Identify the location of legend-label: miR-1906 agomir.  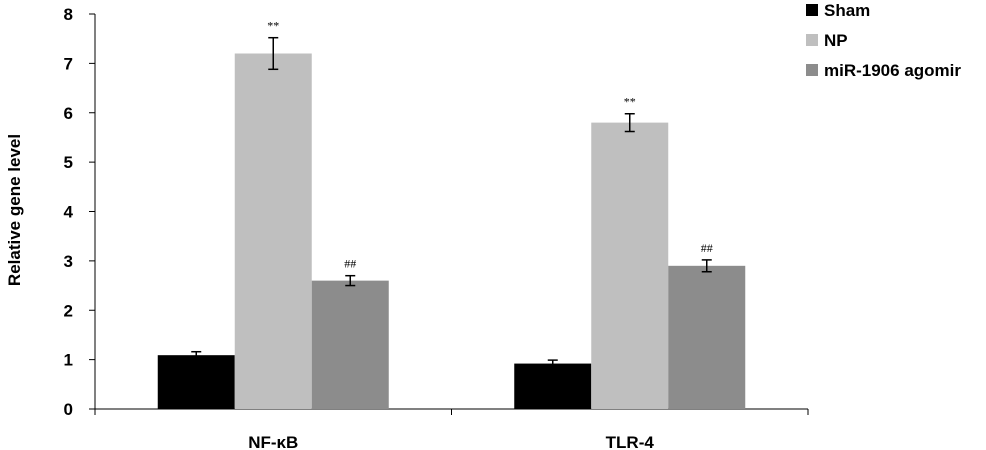
(892, 70).